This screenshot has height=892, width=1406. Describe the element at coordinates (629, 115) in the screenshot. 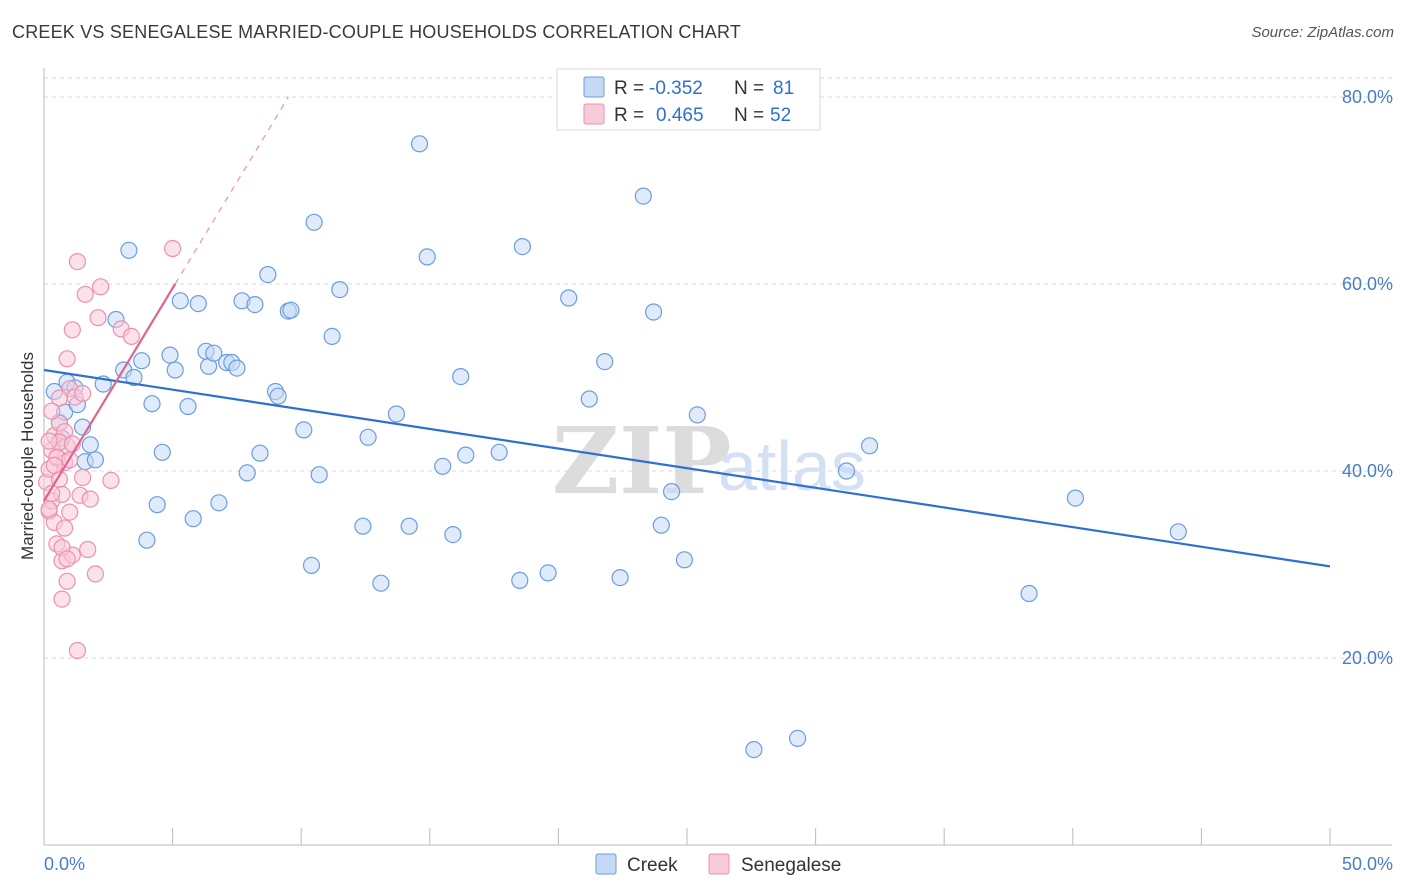

I see `senegalese-r-label: R =` at that location.